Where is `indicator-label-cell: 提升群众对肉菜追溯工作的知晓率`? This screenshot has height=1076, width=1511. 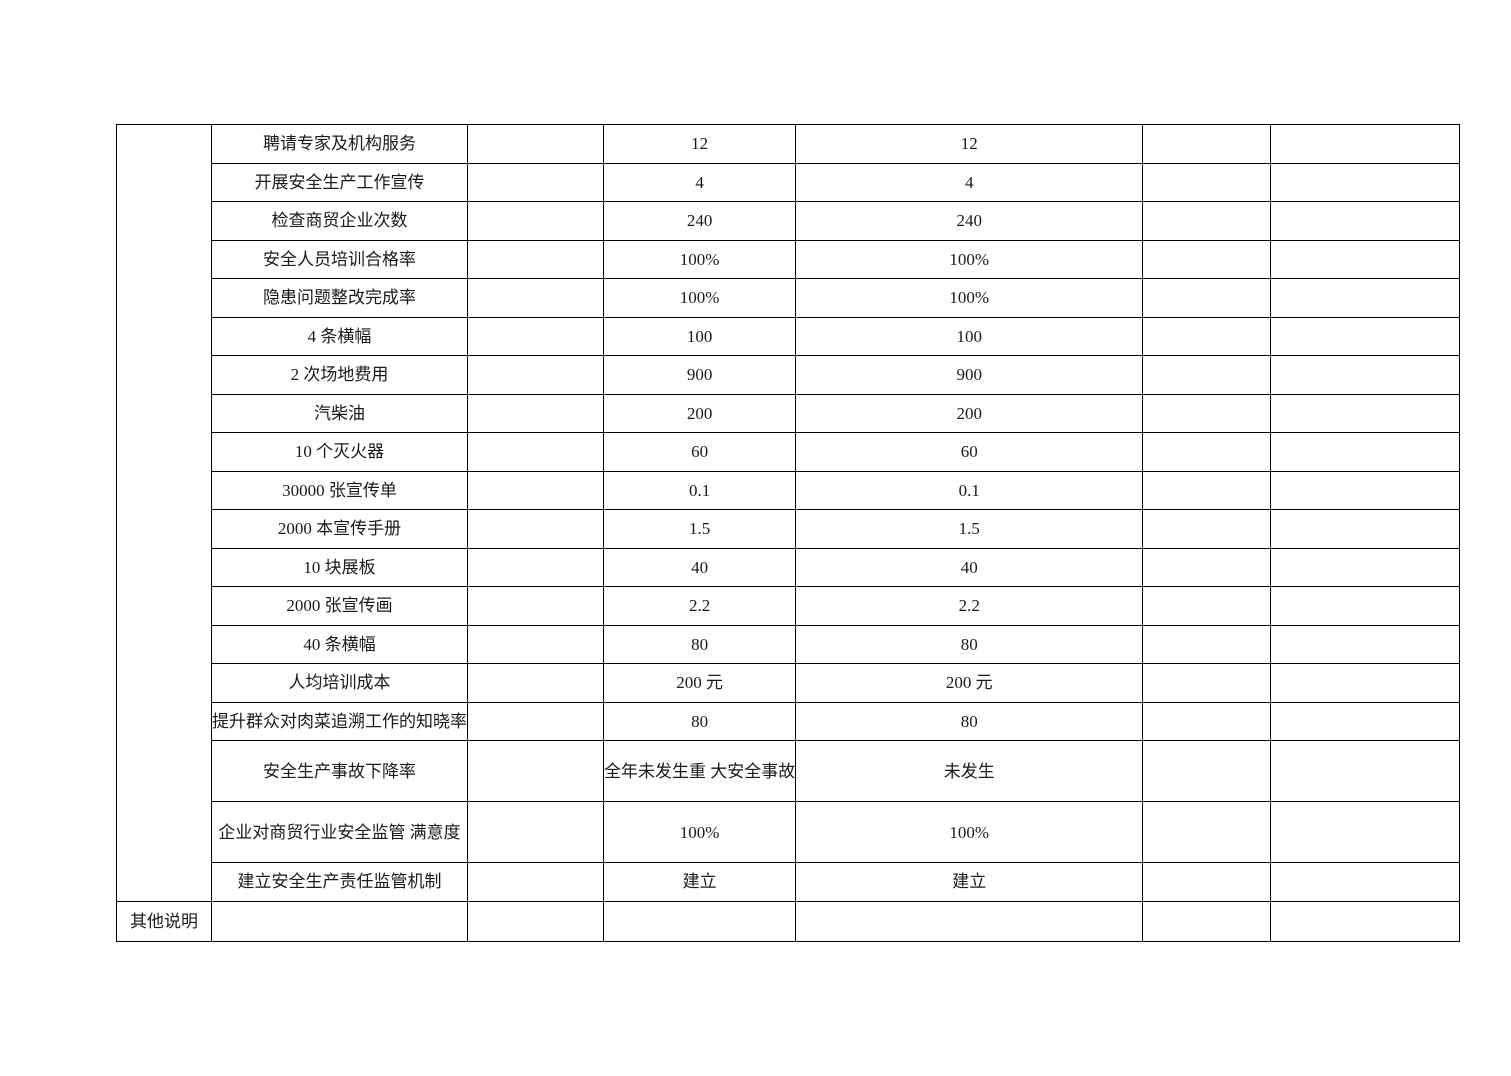
indicator-label-cell: 提升群众对肉菜追溯工作的知晓率 is located at coordinates (339, 721).